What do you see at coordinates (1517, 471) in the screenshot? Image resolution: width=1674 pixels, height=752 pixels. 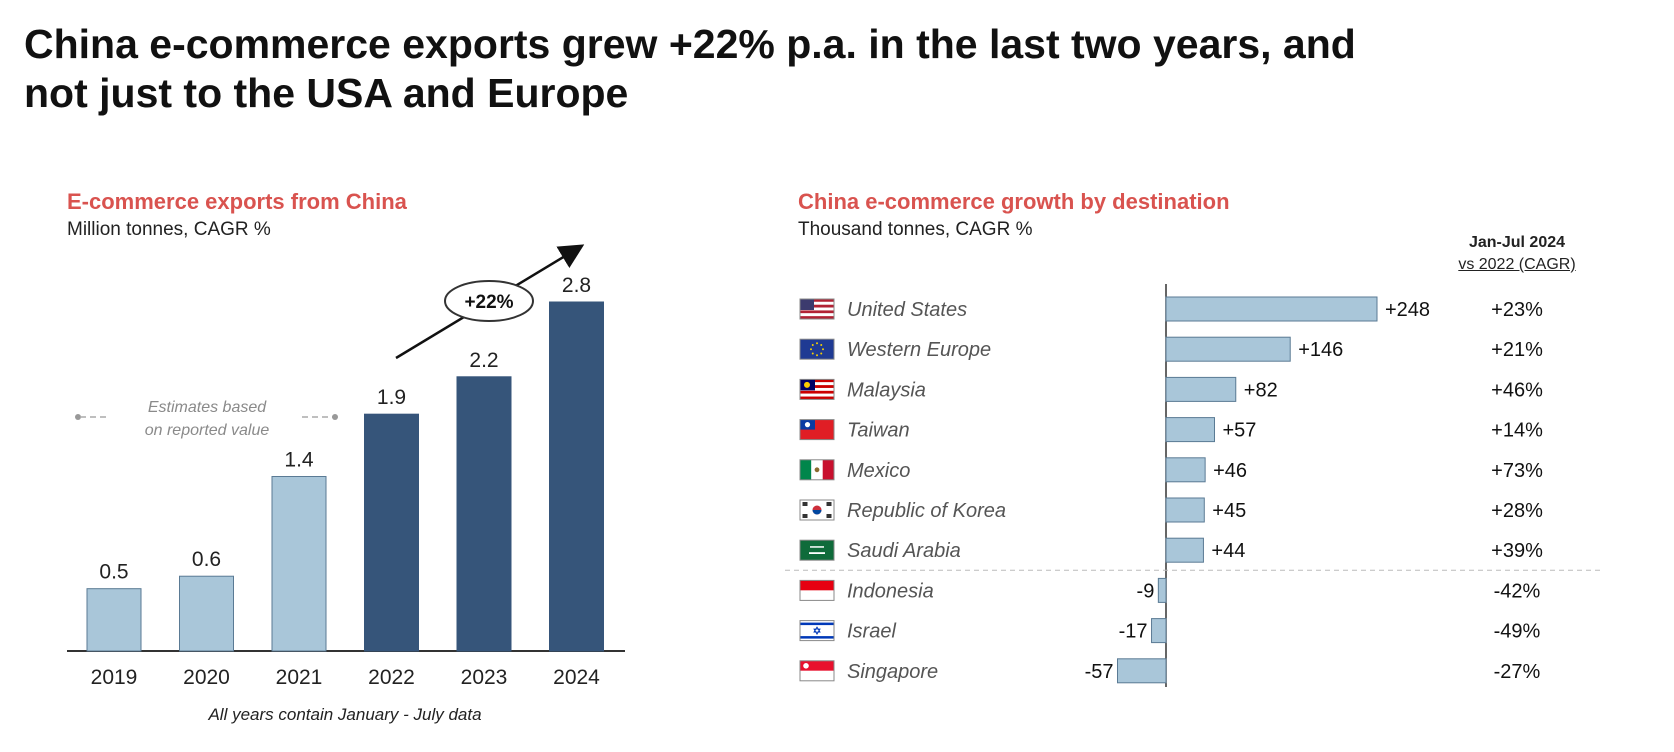 I see `cagr-value: +73%` at bounding box center [1517, 471].